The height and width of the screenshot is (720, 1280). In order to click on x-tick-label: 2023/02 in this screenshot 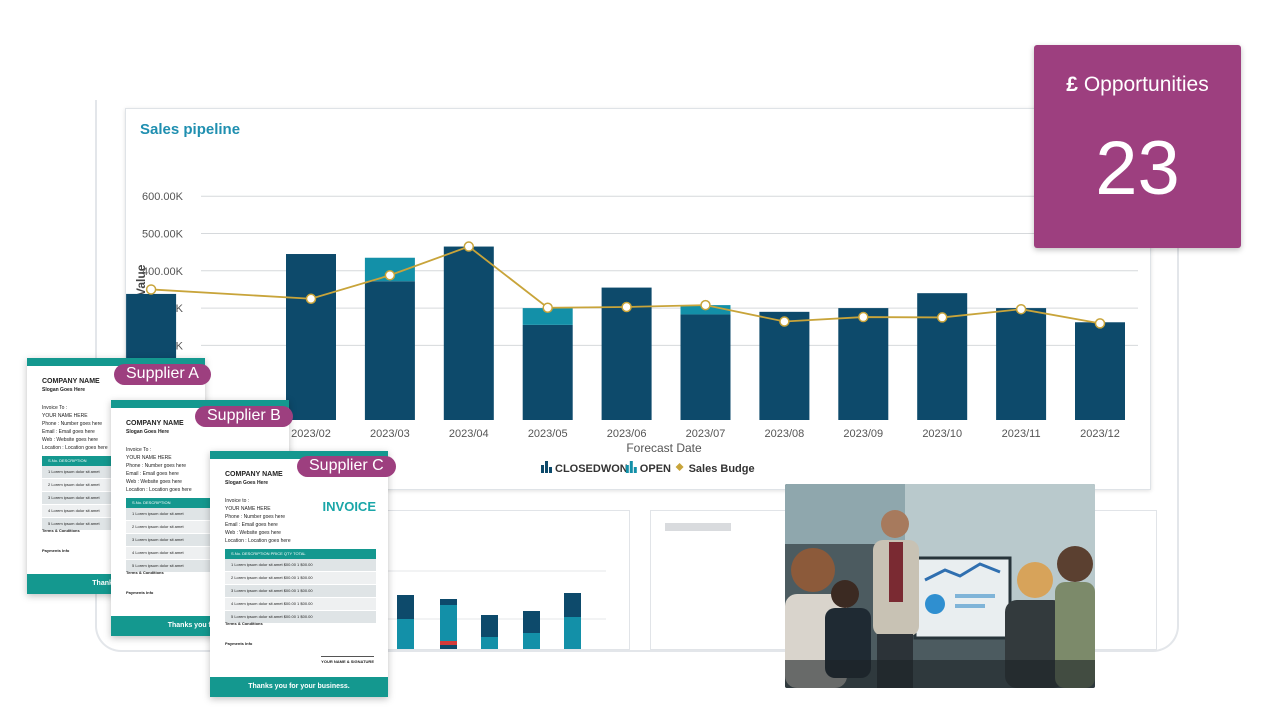, I will do `click(311, 434)`.